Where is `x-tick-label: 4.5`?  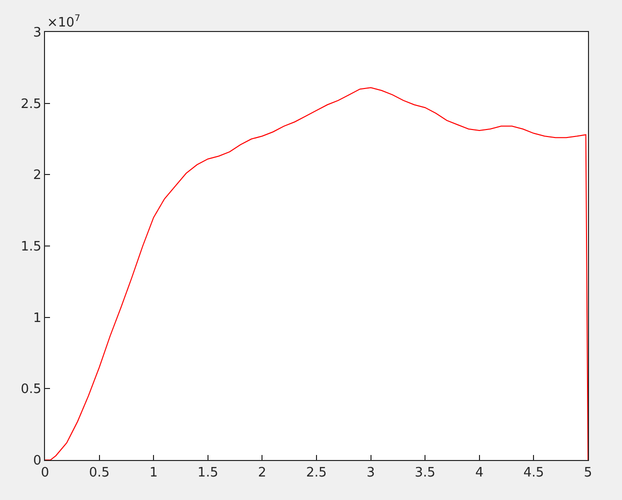 x-tick-label: 4.5 is located at coordinates (533, 473).